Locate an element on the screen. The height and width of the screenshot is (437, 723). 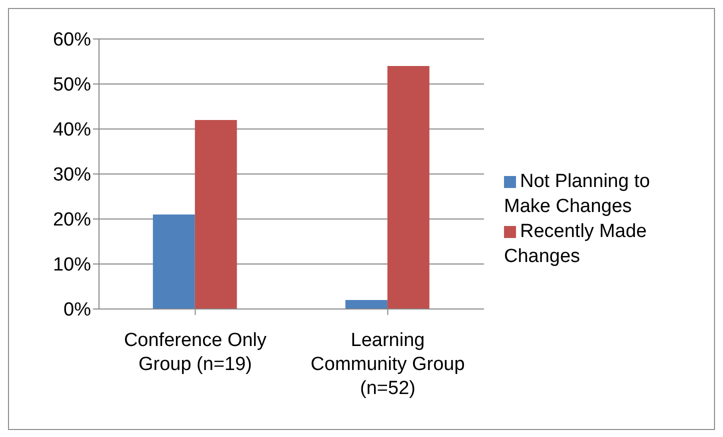
y-tick-label: 0% is located at coordinates (78, 310).